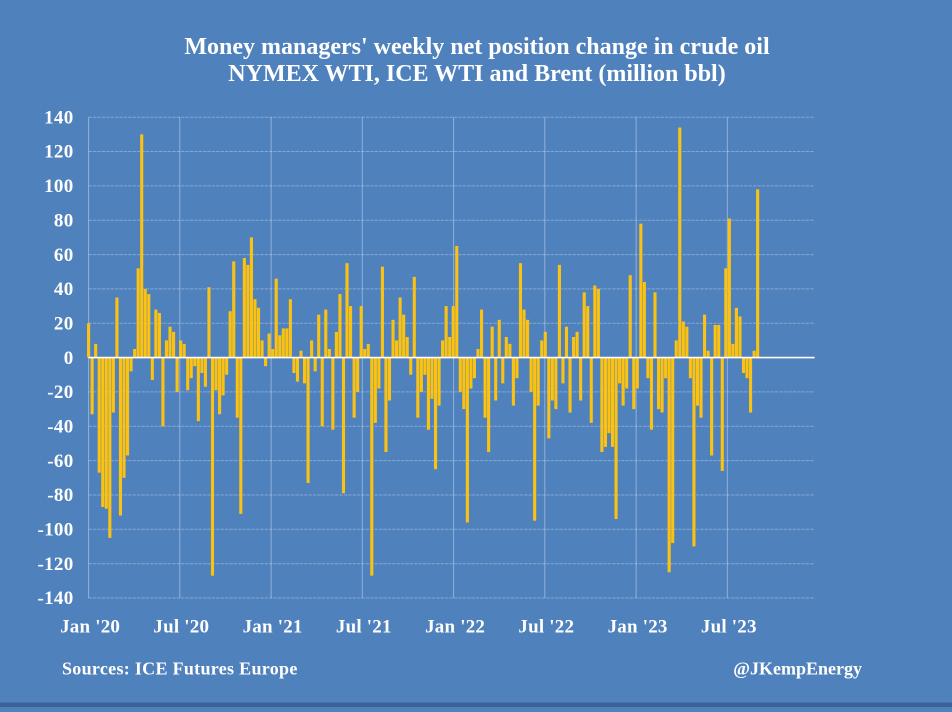 Image resolution: width=952 pixels, height=712 pixels. Describe the element at coordinates (64, 289) in the screenshot. I see `svg-text: 40` at that location.